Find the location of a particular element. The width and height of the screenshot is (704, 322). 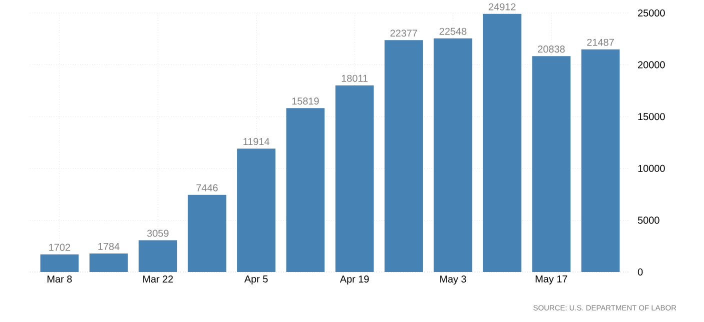

x-tick-label: Mar 22 is located at coordinates (158, 279).